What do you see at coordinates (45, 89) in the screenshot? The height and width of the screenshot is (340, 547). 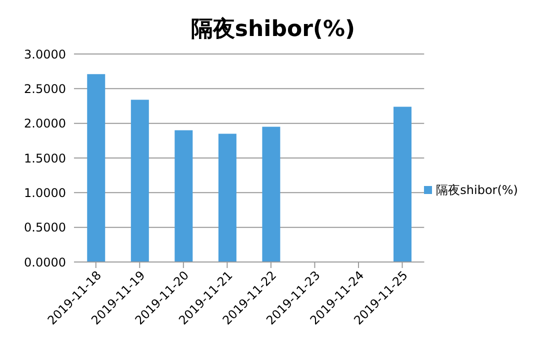 I see `y-tick-label: 2.5000` at bounding box center [45, 89].